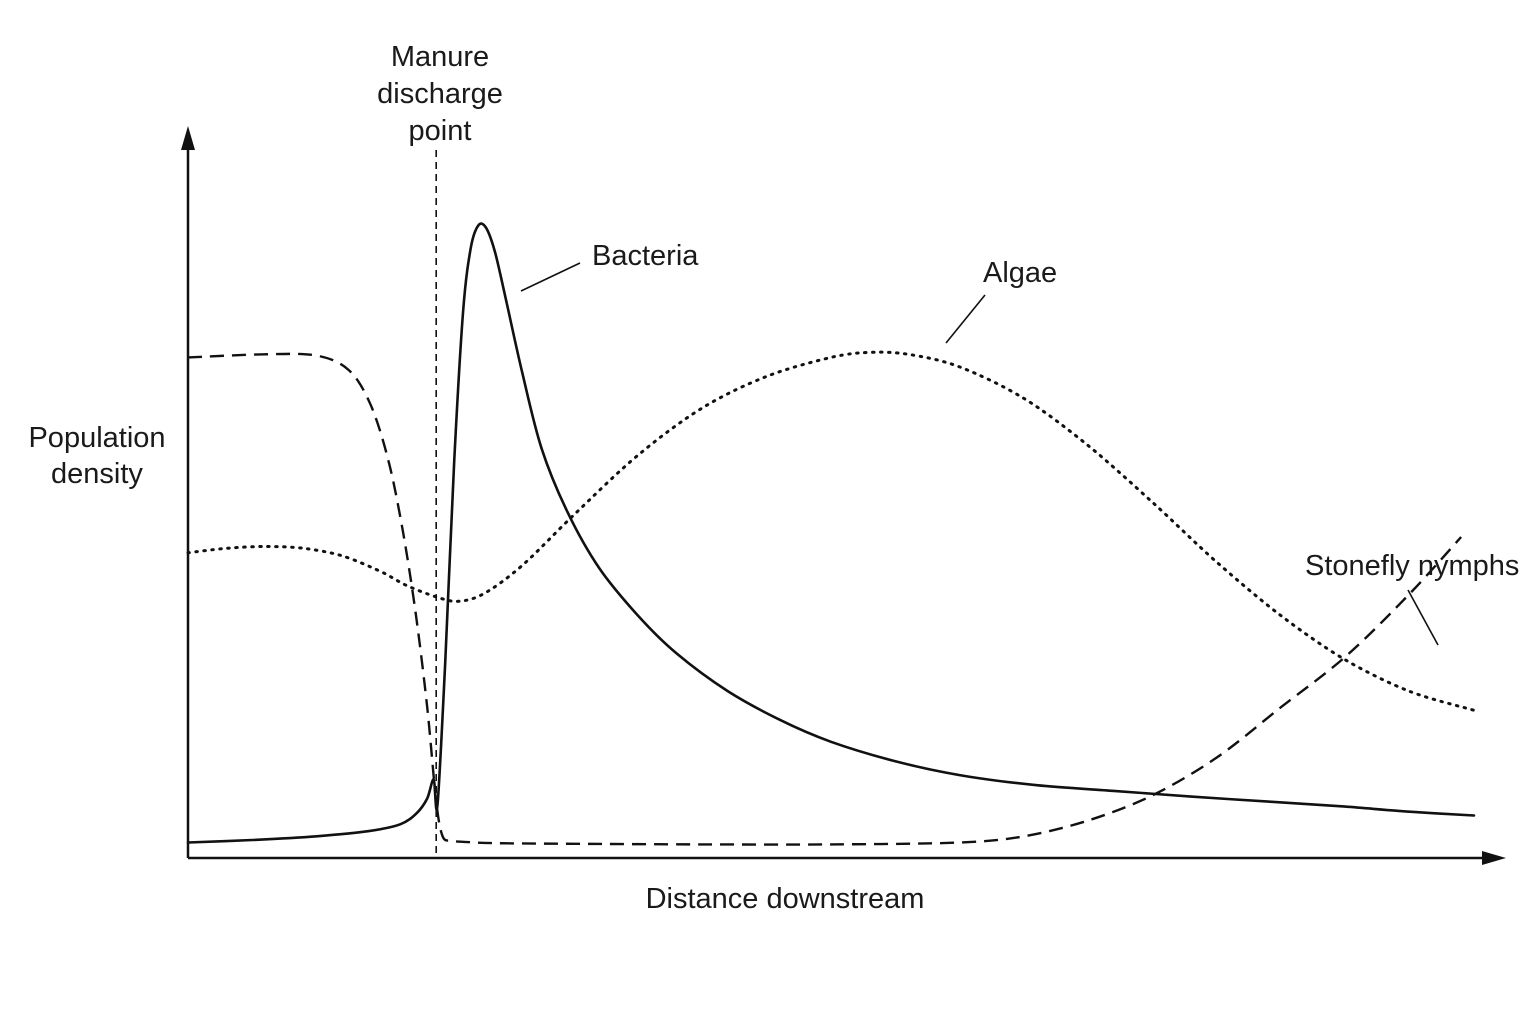 The width and height of the screenshot is (1536, 1024). I want to click on discharge-label-line-3: point, so click(440, 131).